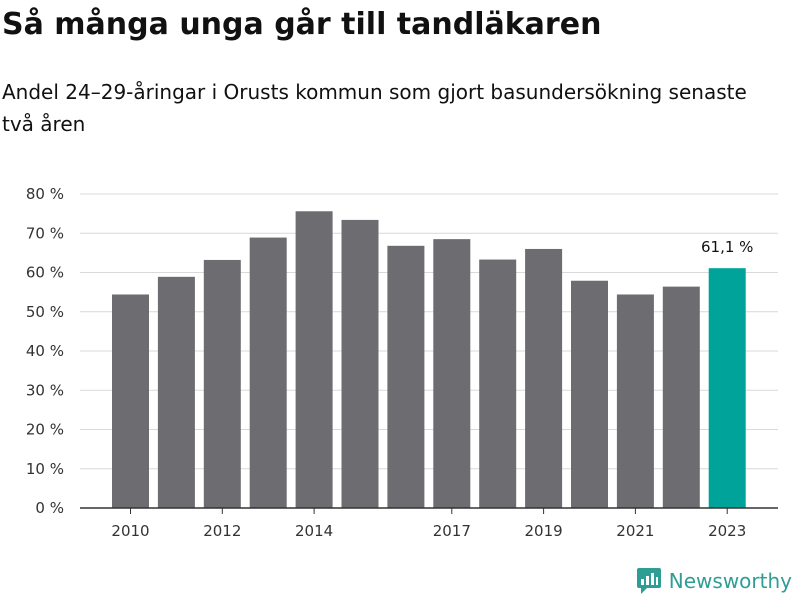 The image size is (800, 600). What do you see at coordinates (498, 383) in the screenshot?
I see `bar-2018` at bounding box center [498, 383].